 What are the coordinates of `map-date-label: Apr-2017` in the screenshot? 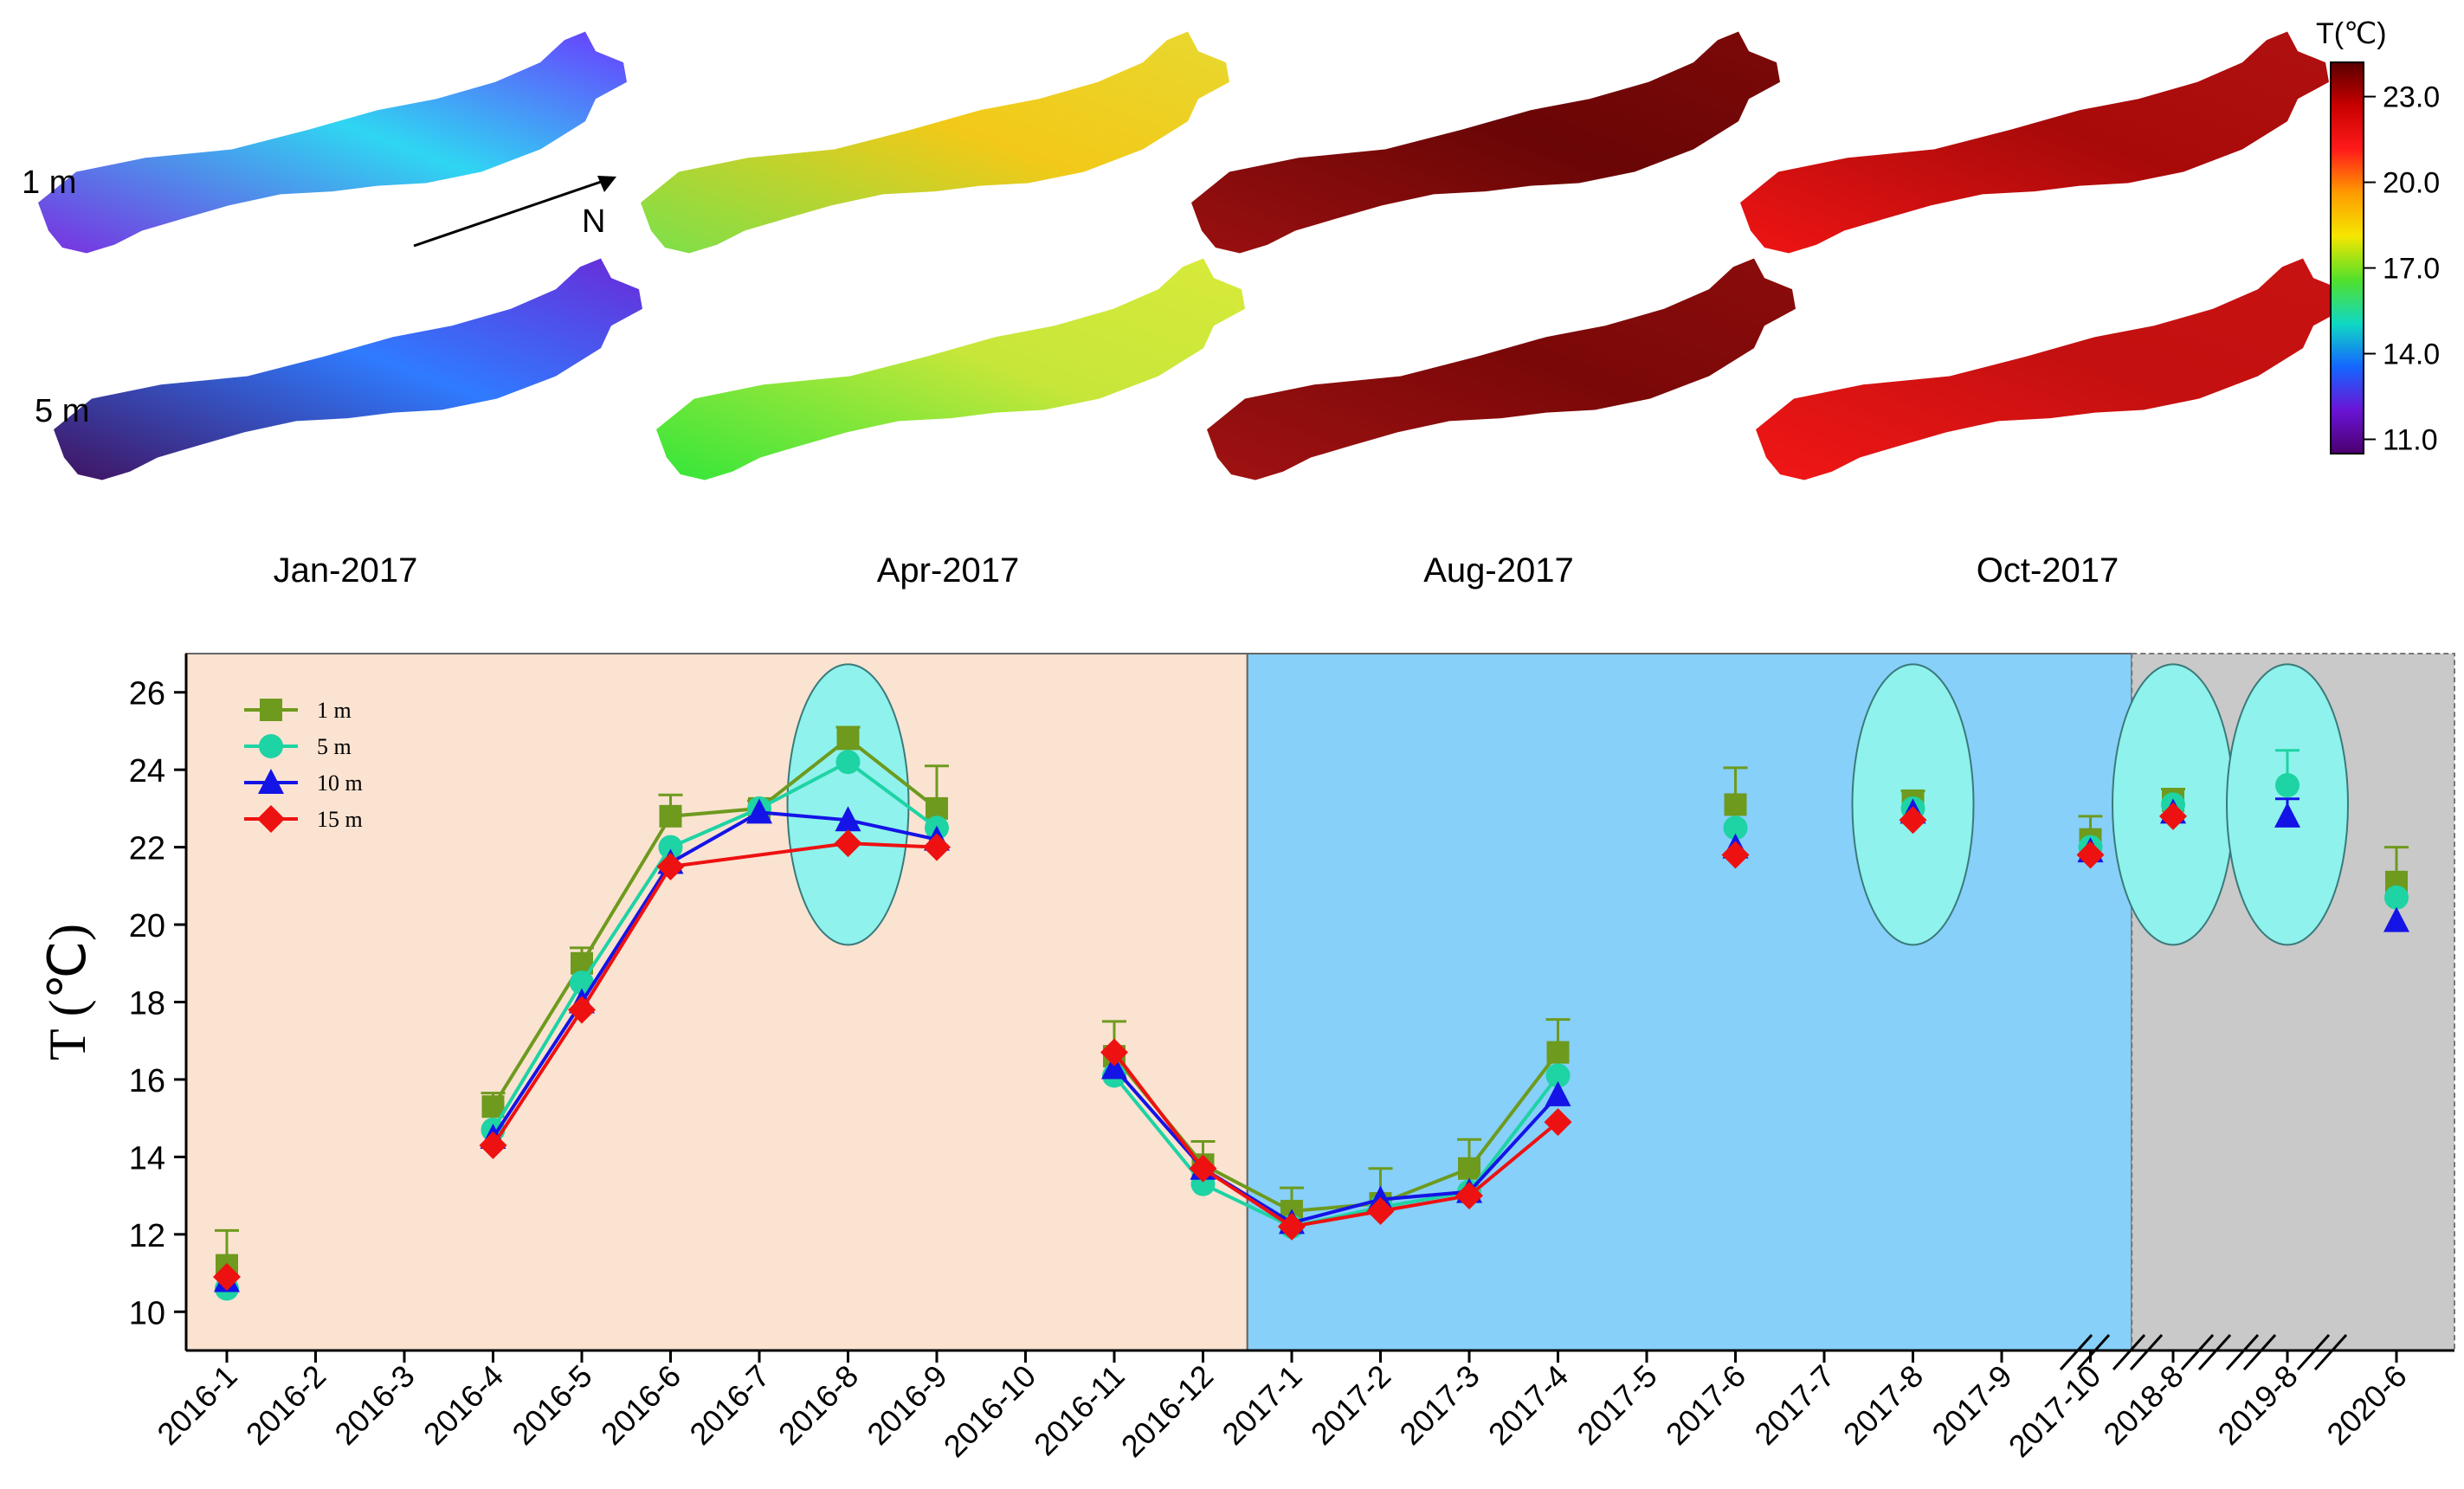 It's located at (948, 571).